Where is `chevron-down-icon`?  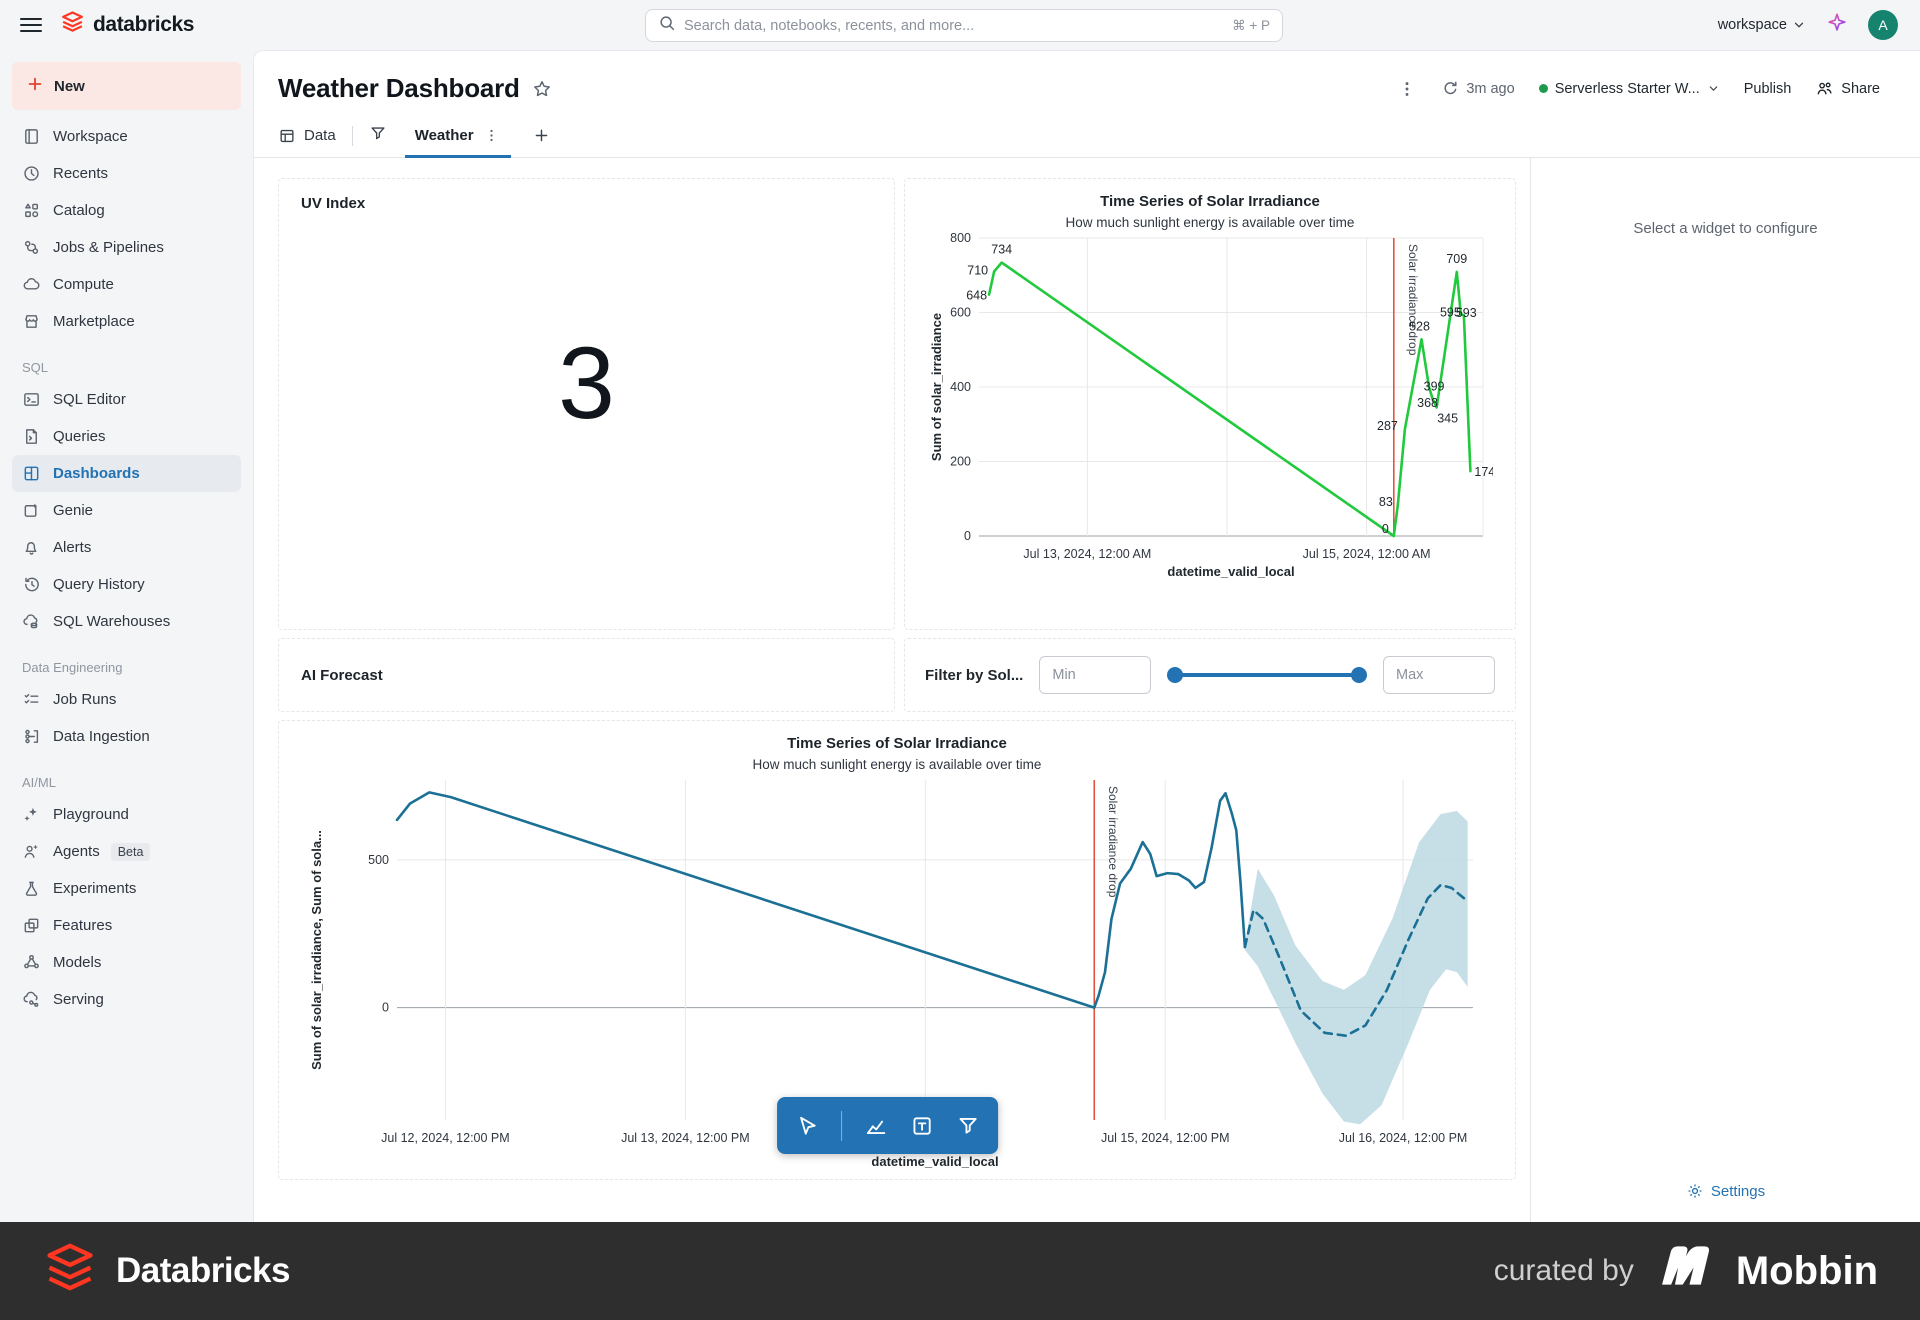
chevron-down-icon is located at coordinates (1713, 88).